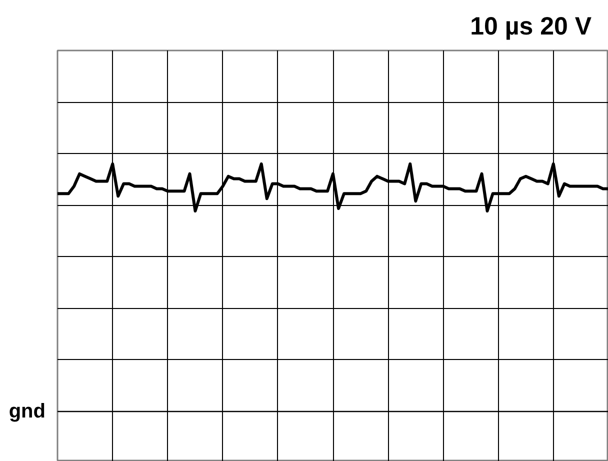 The image size is (608, 461). Describe the element at coordinates (27, 411) in the screenshot. I see `ref-line-label: gnd` at that location.